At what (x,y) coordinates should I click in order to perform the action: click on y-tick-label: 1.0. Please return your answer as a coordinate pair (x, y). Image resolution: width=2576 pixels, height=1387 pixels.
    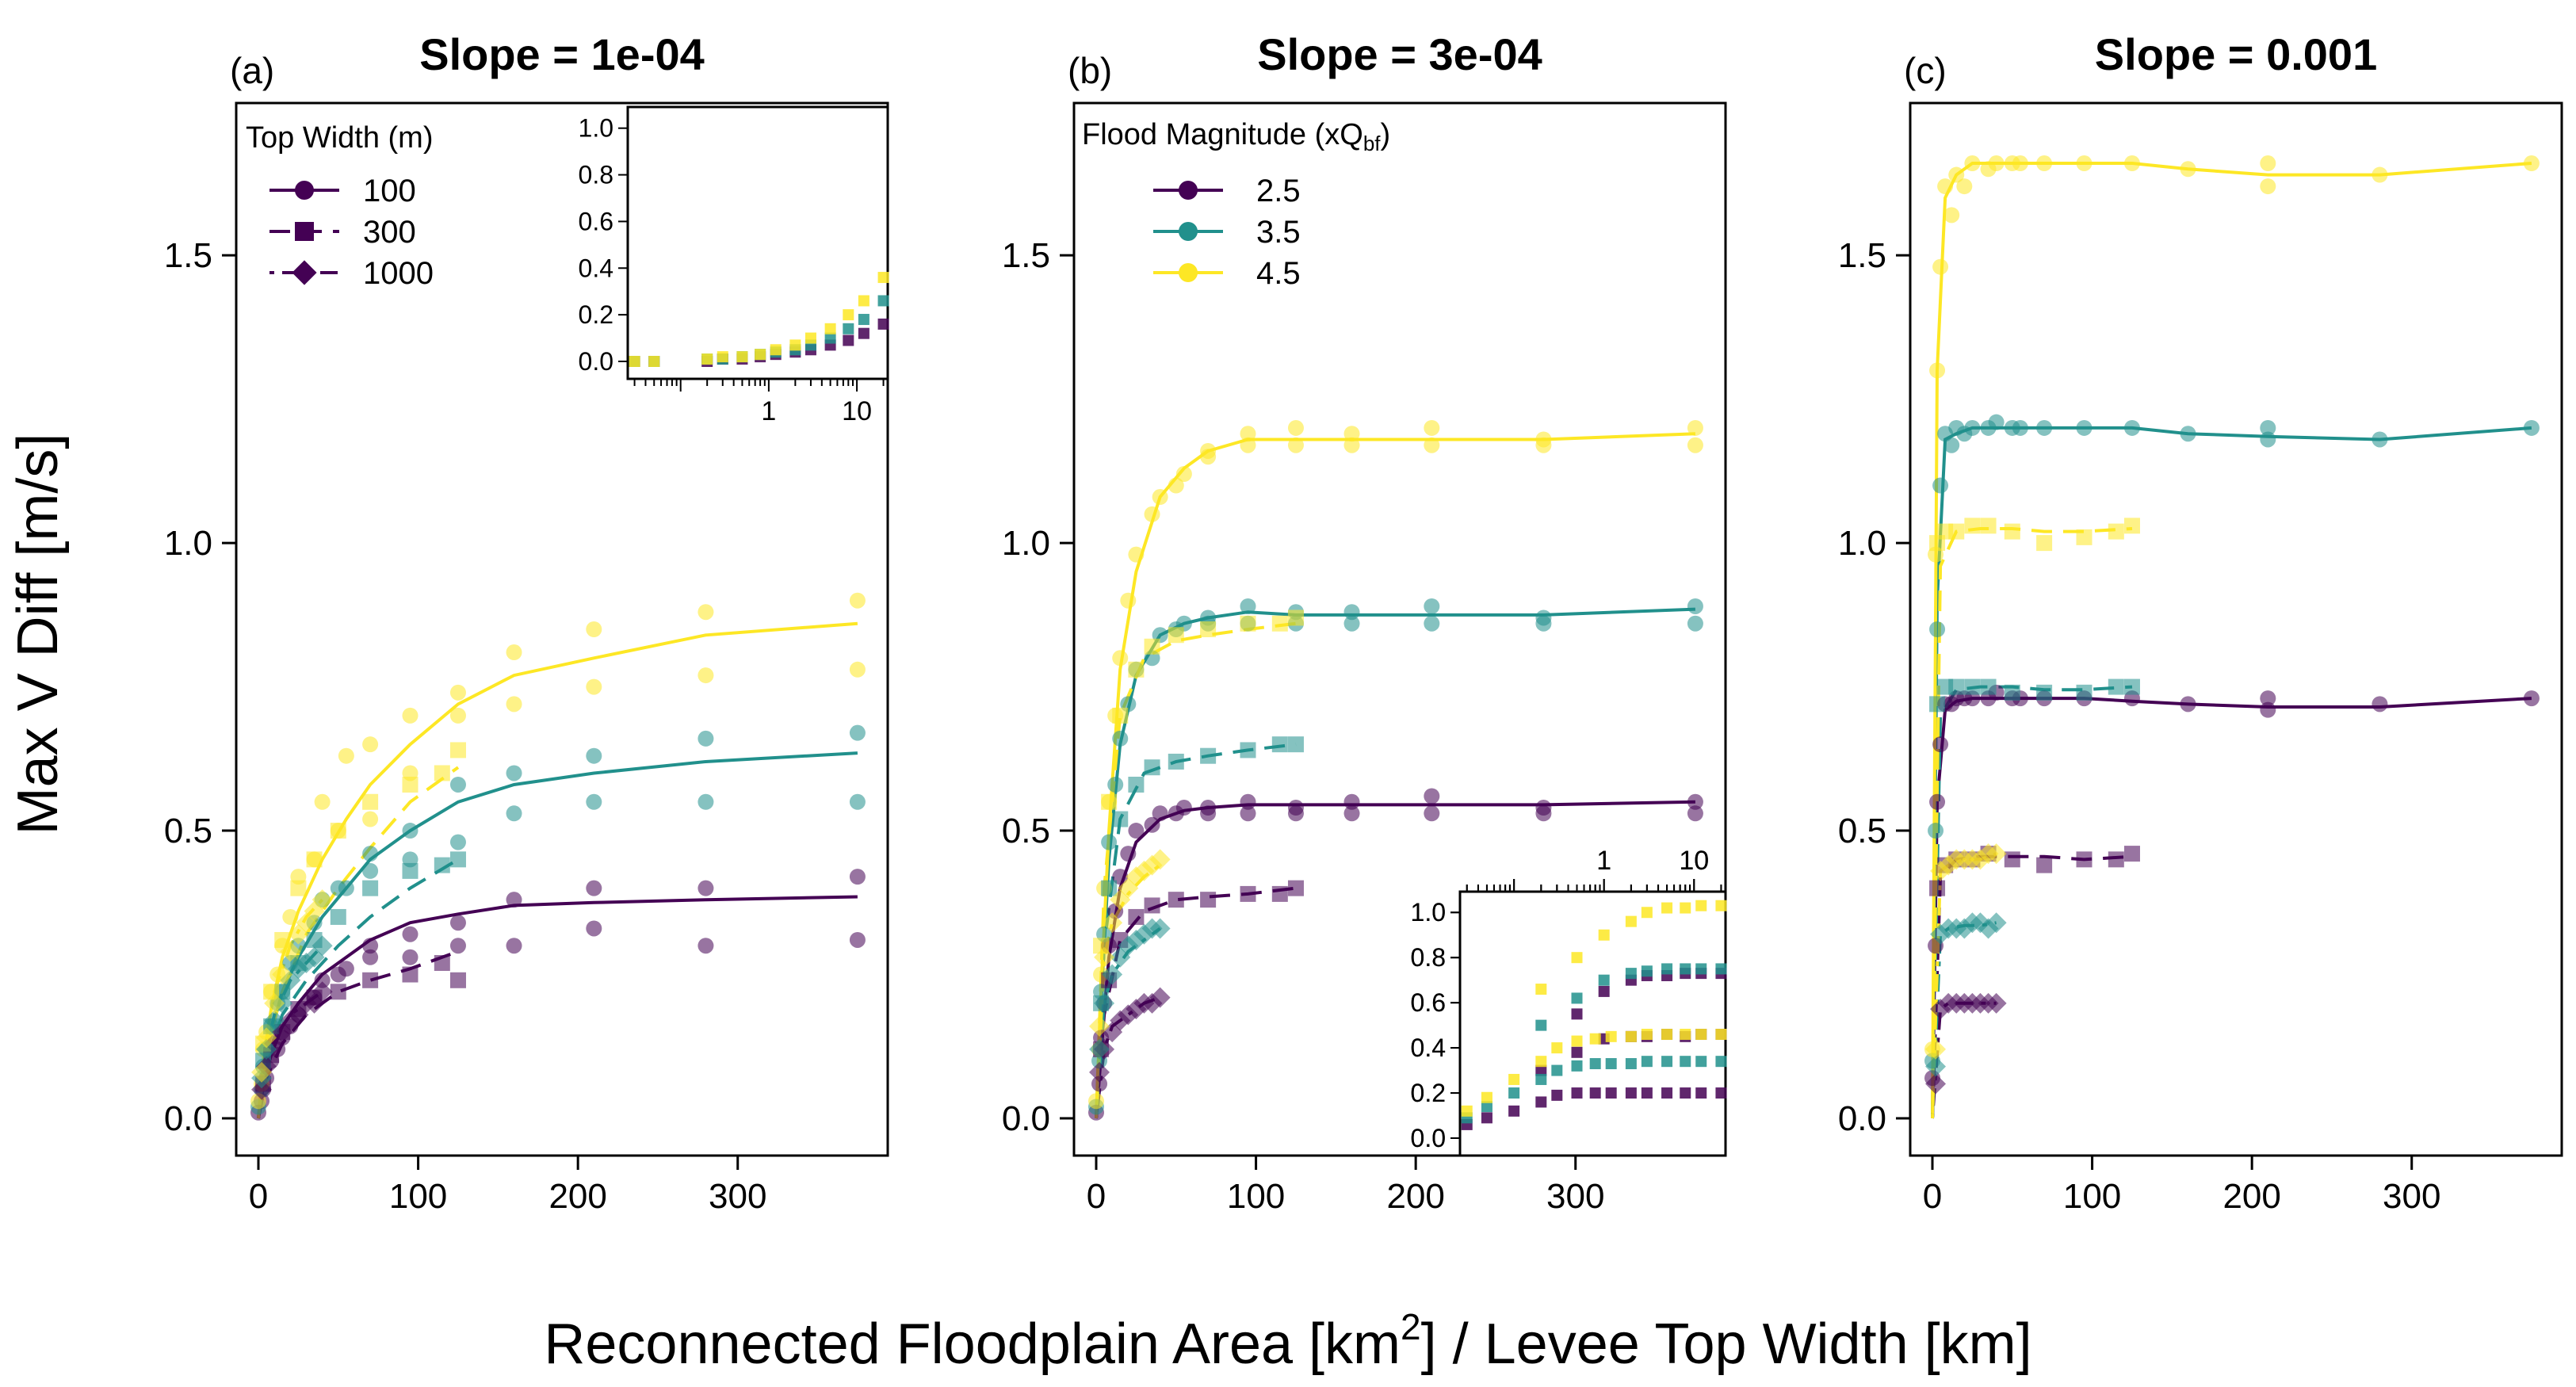
    Looking at the image, I should click on (188, 543).